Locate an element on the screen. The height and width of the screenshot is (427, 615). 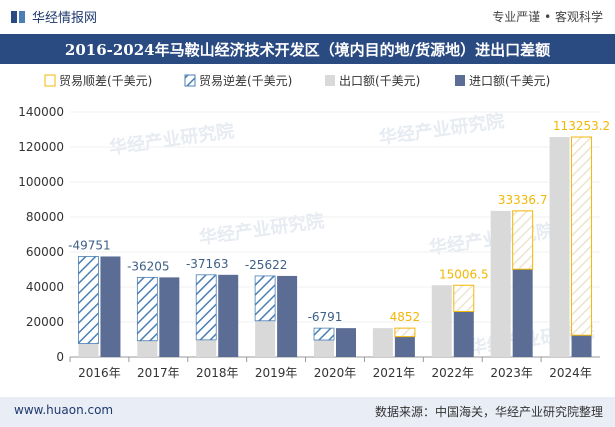
x-tick-label: 2016年 is located at coordinates (99, 373).